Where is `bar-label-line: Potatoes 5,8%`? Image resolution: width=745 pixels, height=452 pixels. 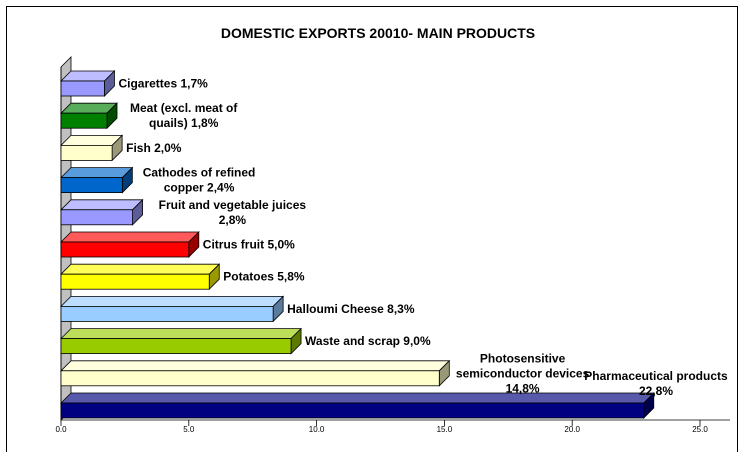 bar-label-line: Potatoes 5,8% is located at coordinates (264, 277).